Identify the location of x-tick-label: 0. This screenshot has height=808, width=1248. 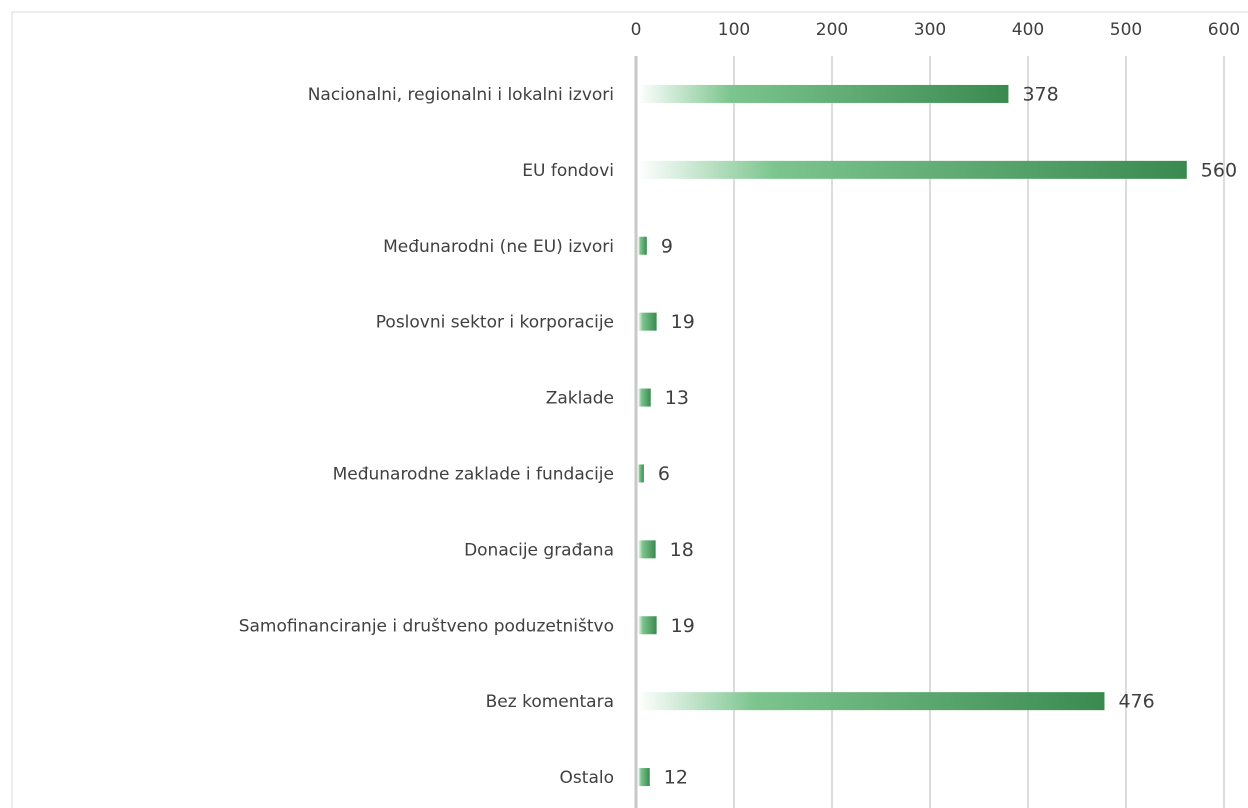
(636, 30).